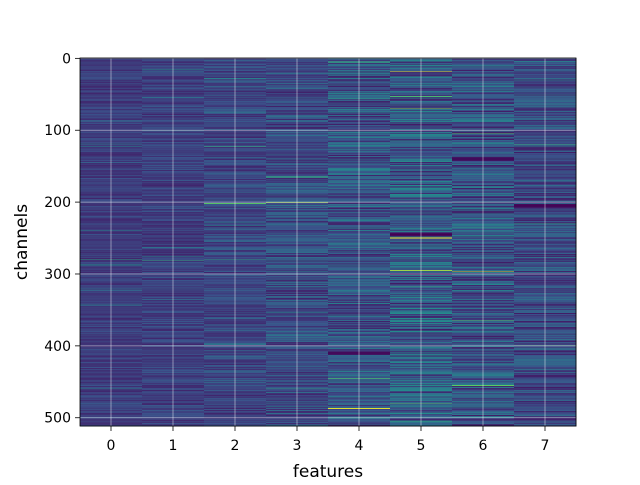 The image size is (640, 485). I want to click on y-tick-label: 0, so click(66, 59).